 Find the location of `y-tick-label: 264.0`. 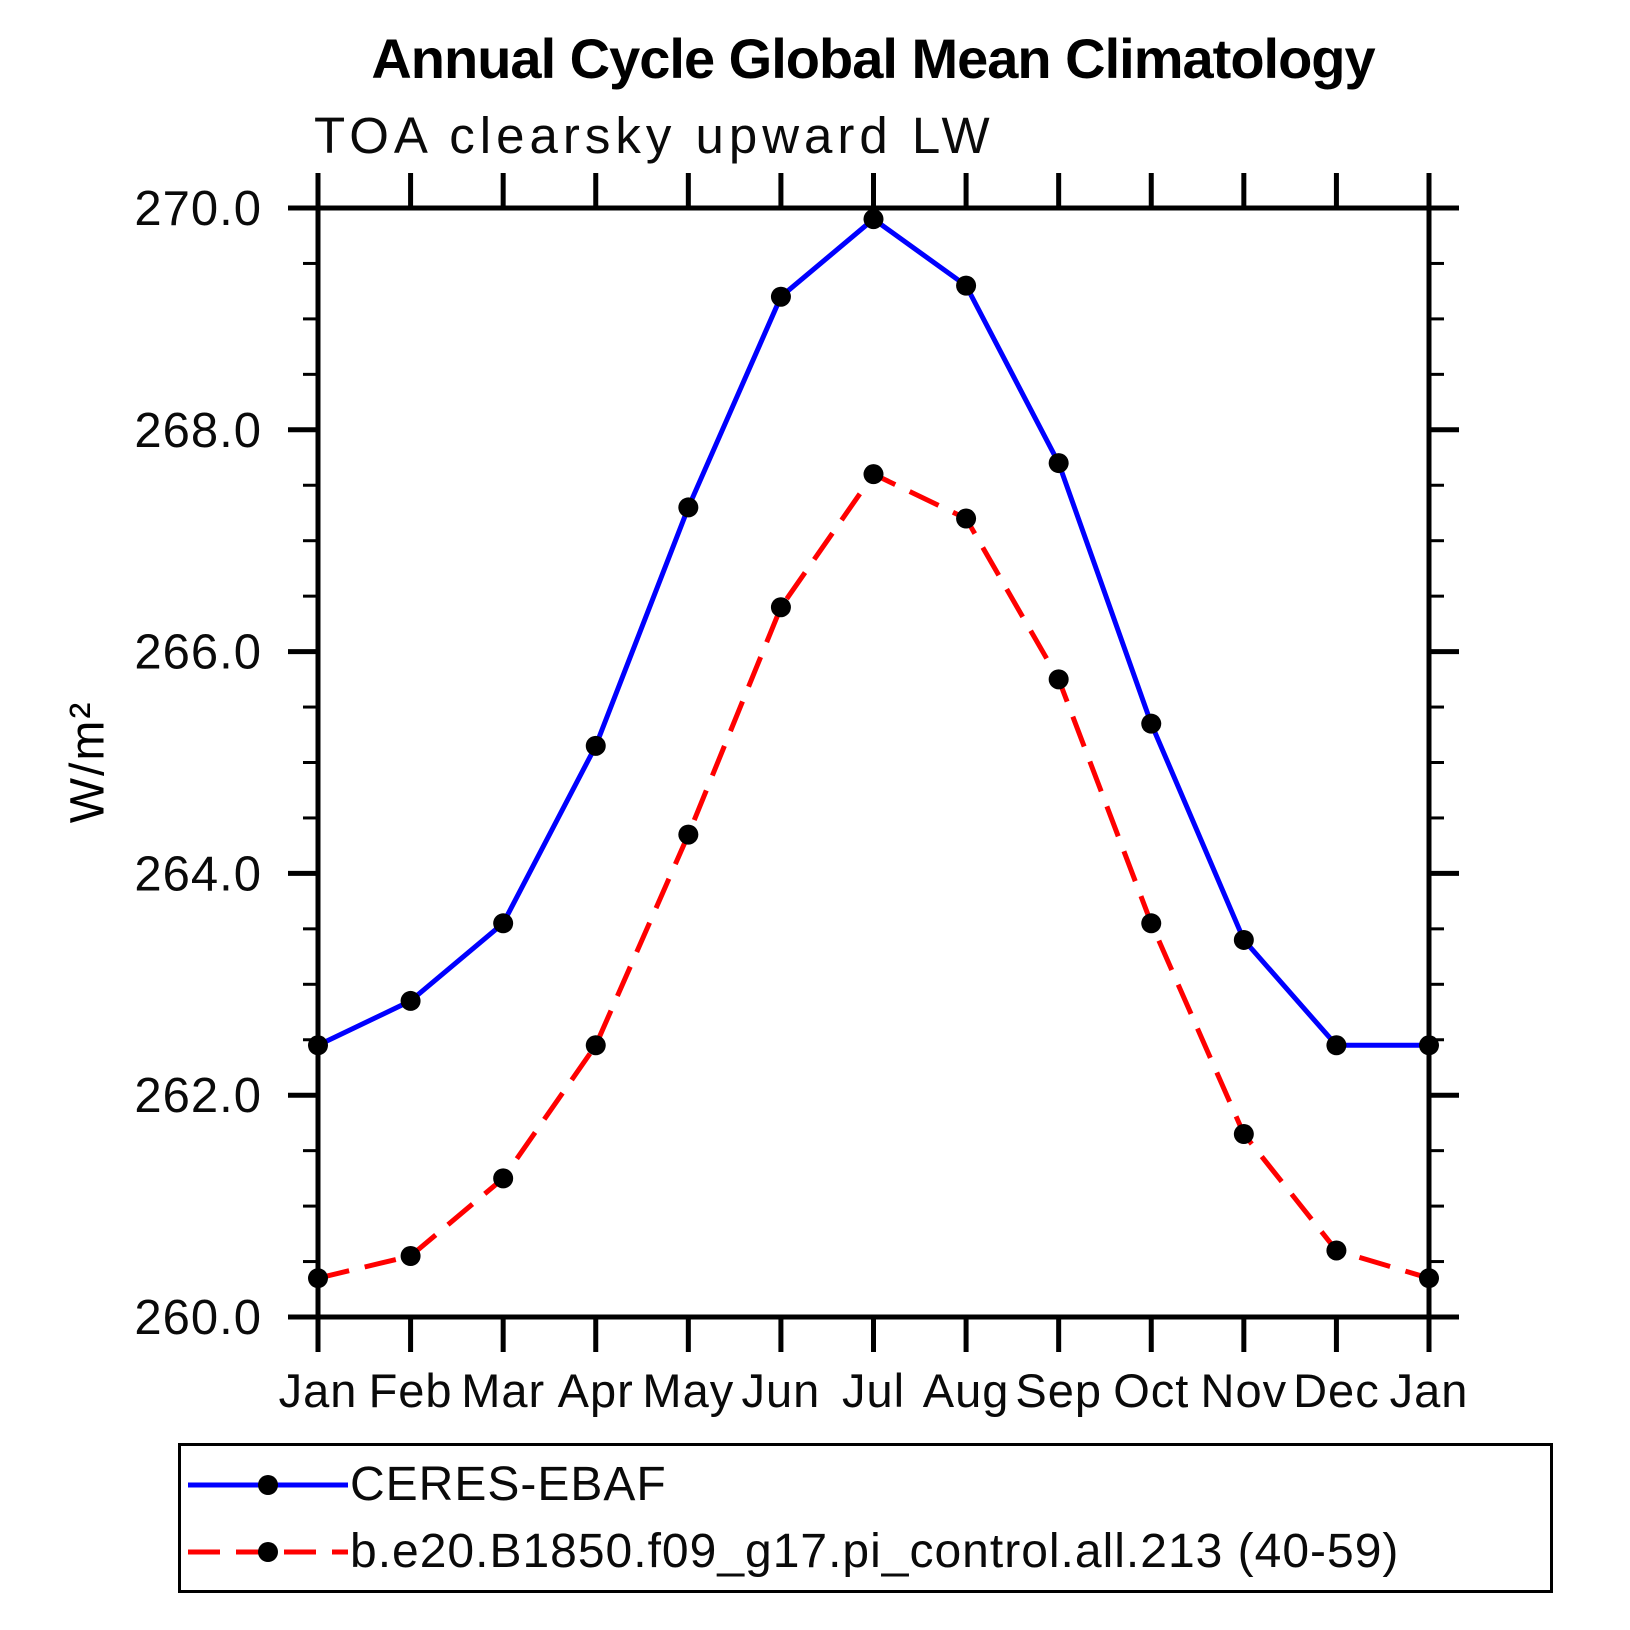

y-tick-label: 264.0 is located at coordinates (198, 874).